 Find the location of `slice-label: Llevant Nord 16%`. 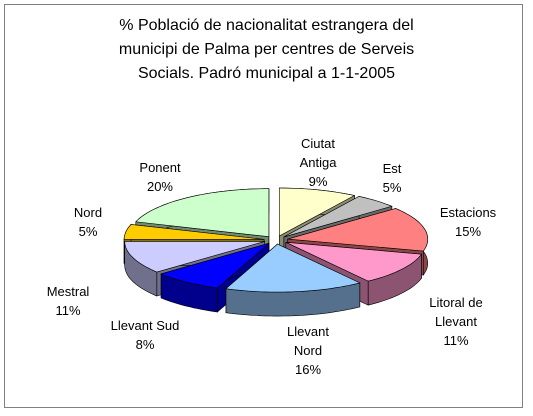

slice-label: Llevant Nord 16% is located at coordinates (308, 350).